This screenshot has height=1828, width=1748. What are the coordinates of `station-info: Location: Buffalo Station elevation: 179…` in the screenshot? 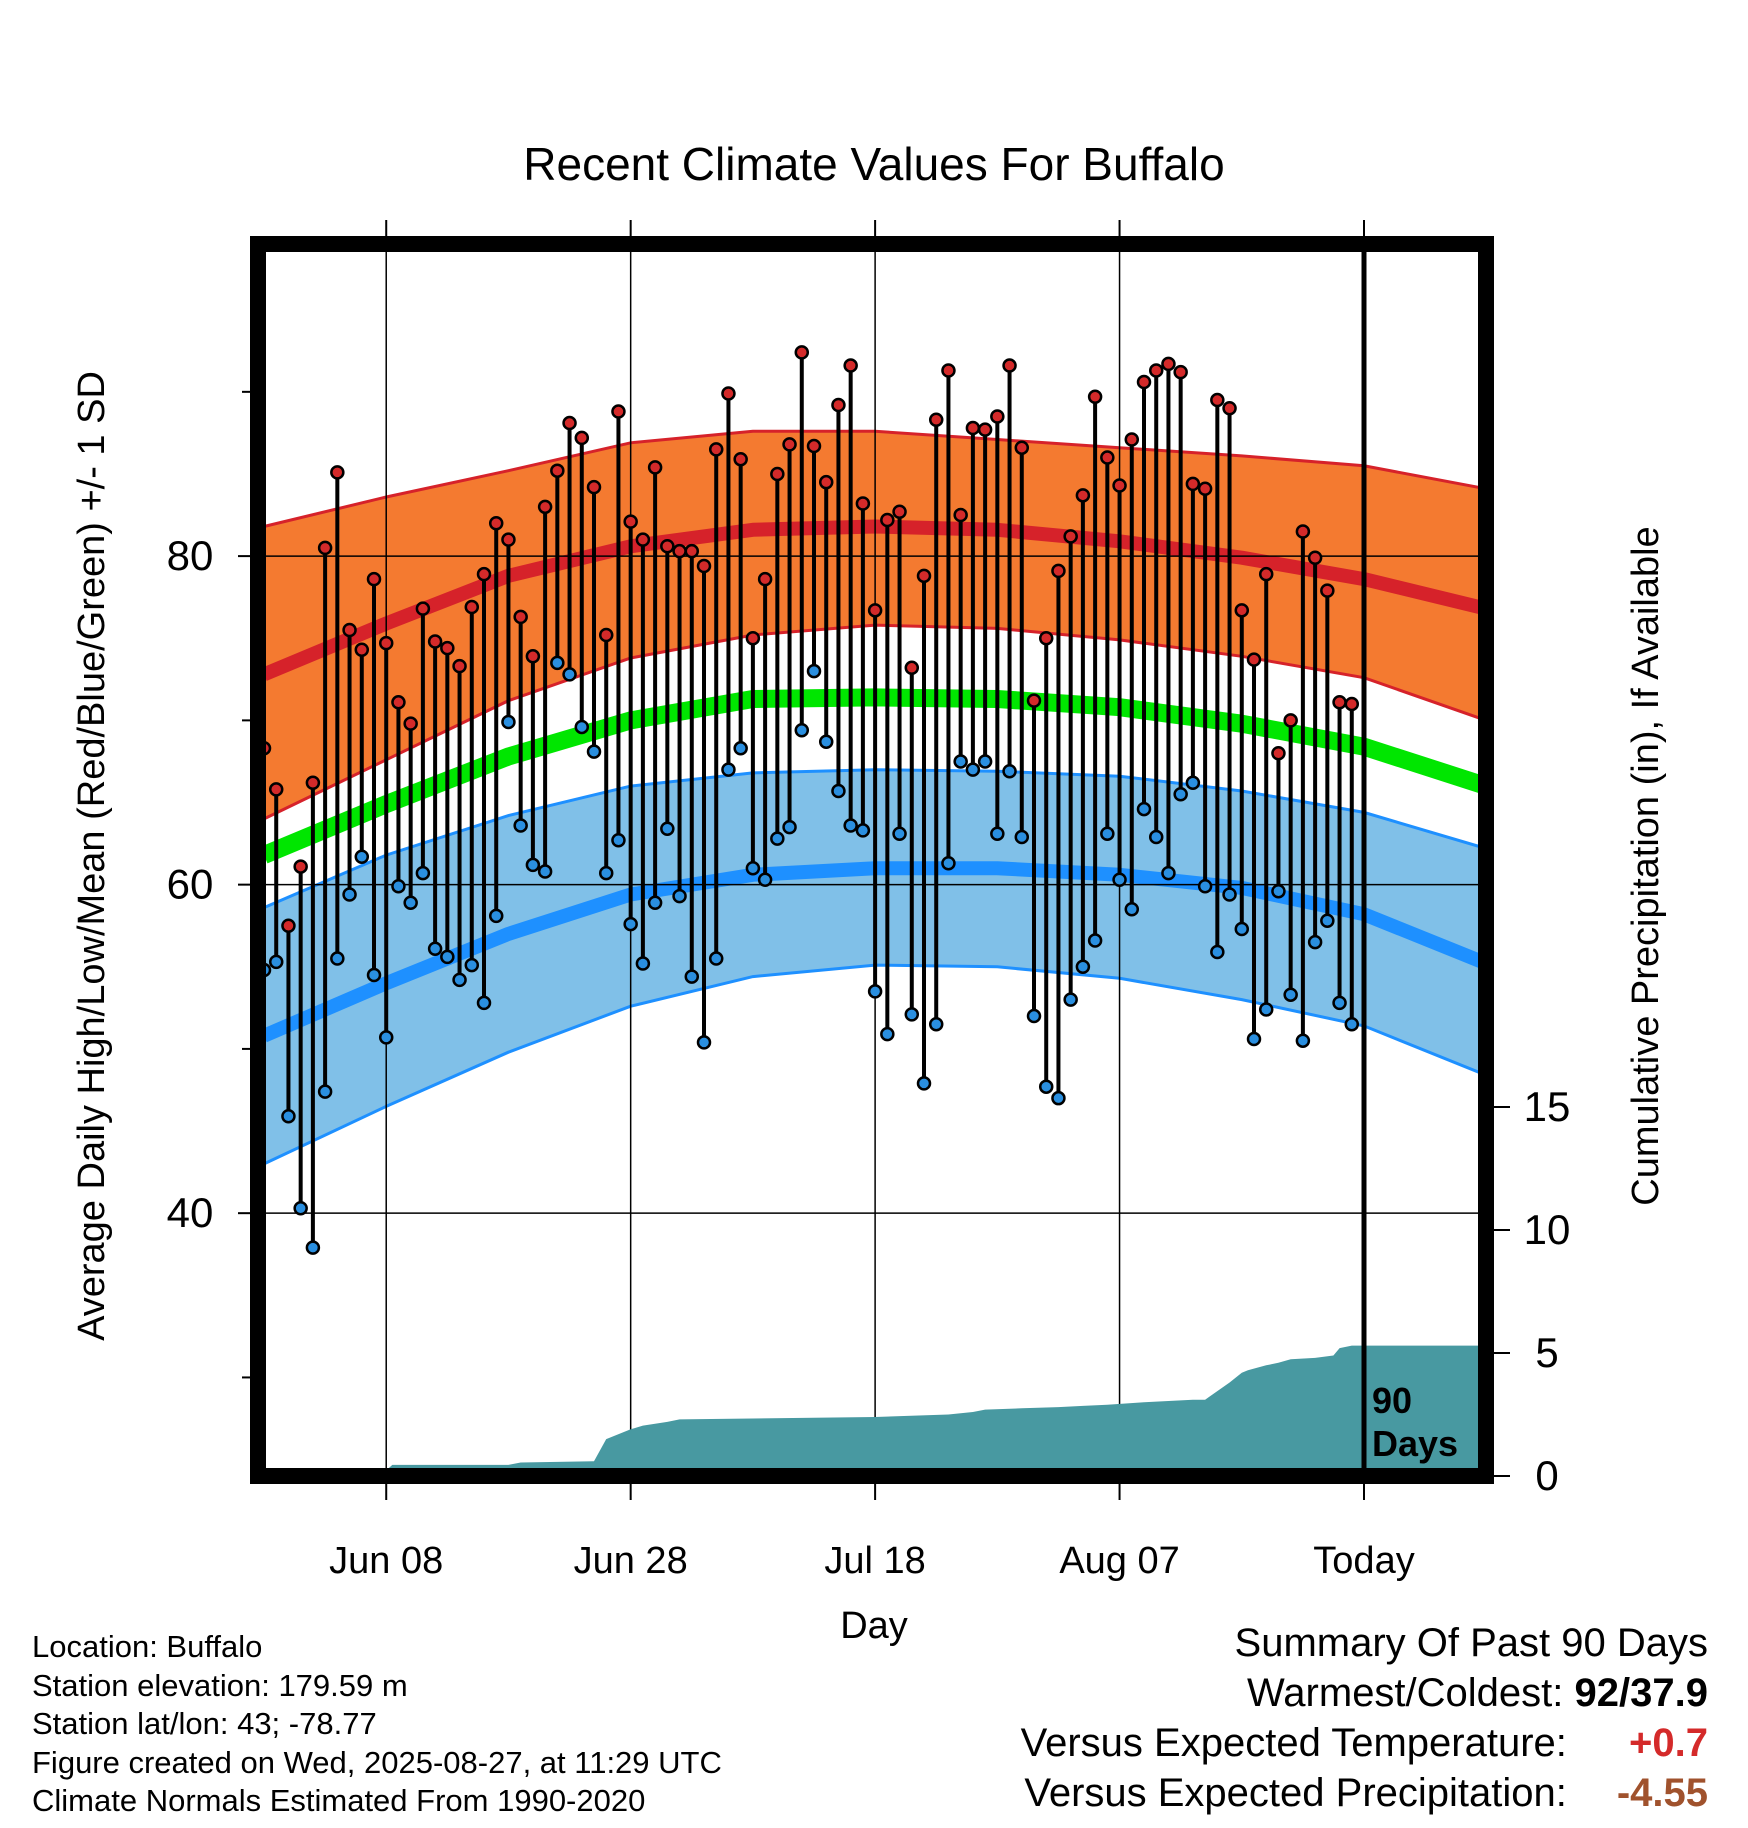 It's located at (377, 1724).